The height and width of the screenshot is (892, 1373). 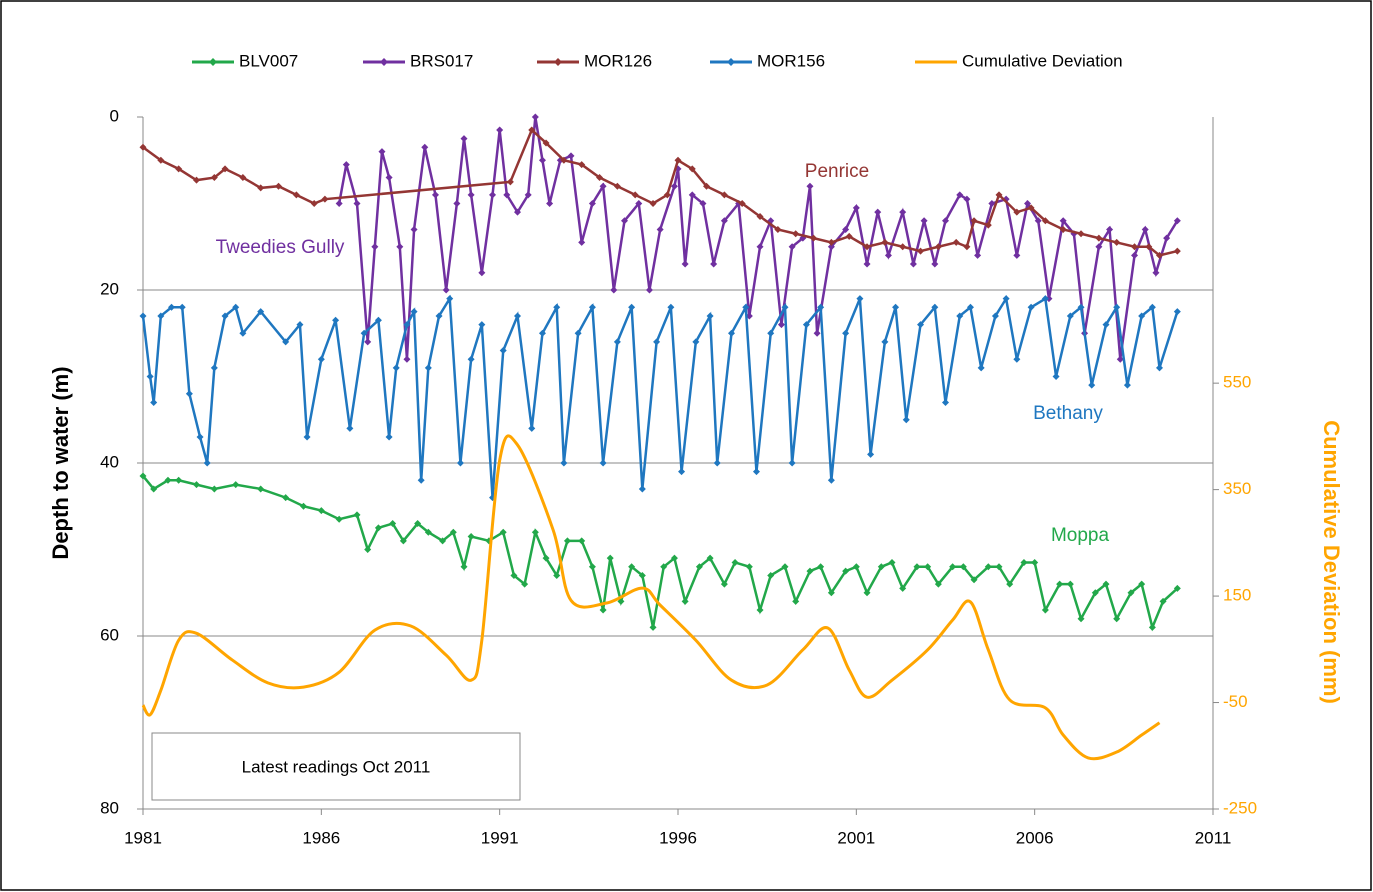 I want to click on x-tick-label: 2001, so click(x=856, y=837).